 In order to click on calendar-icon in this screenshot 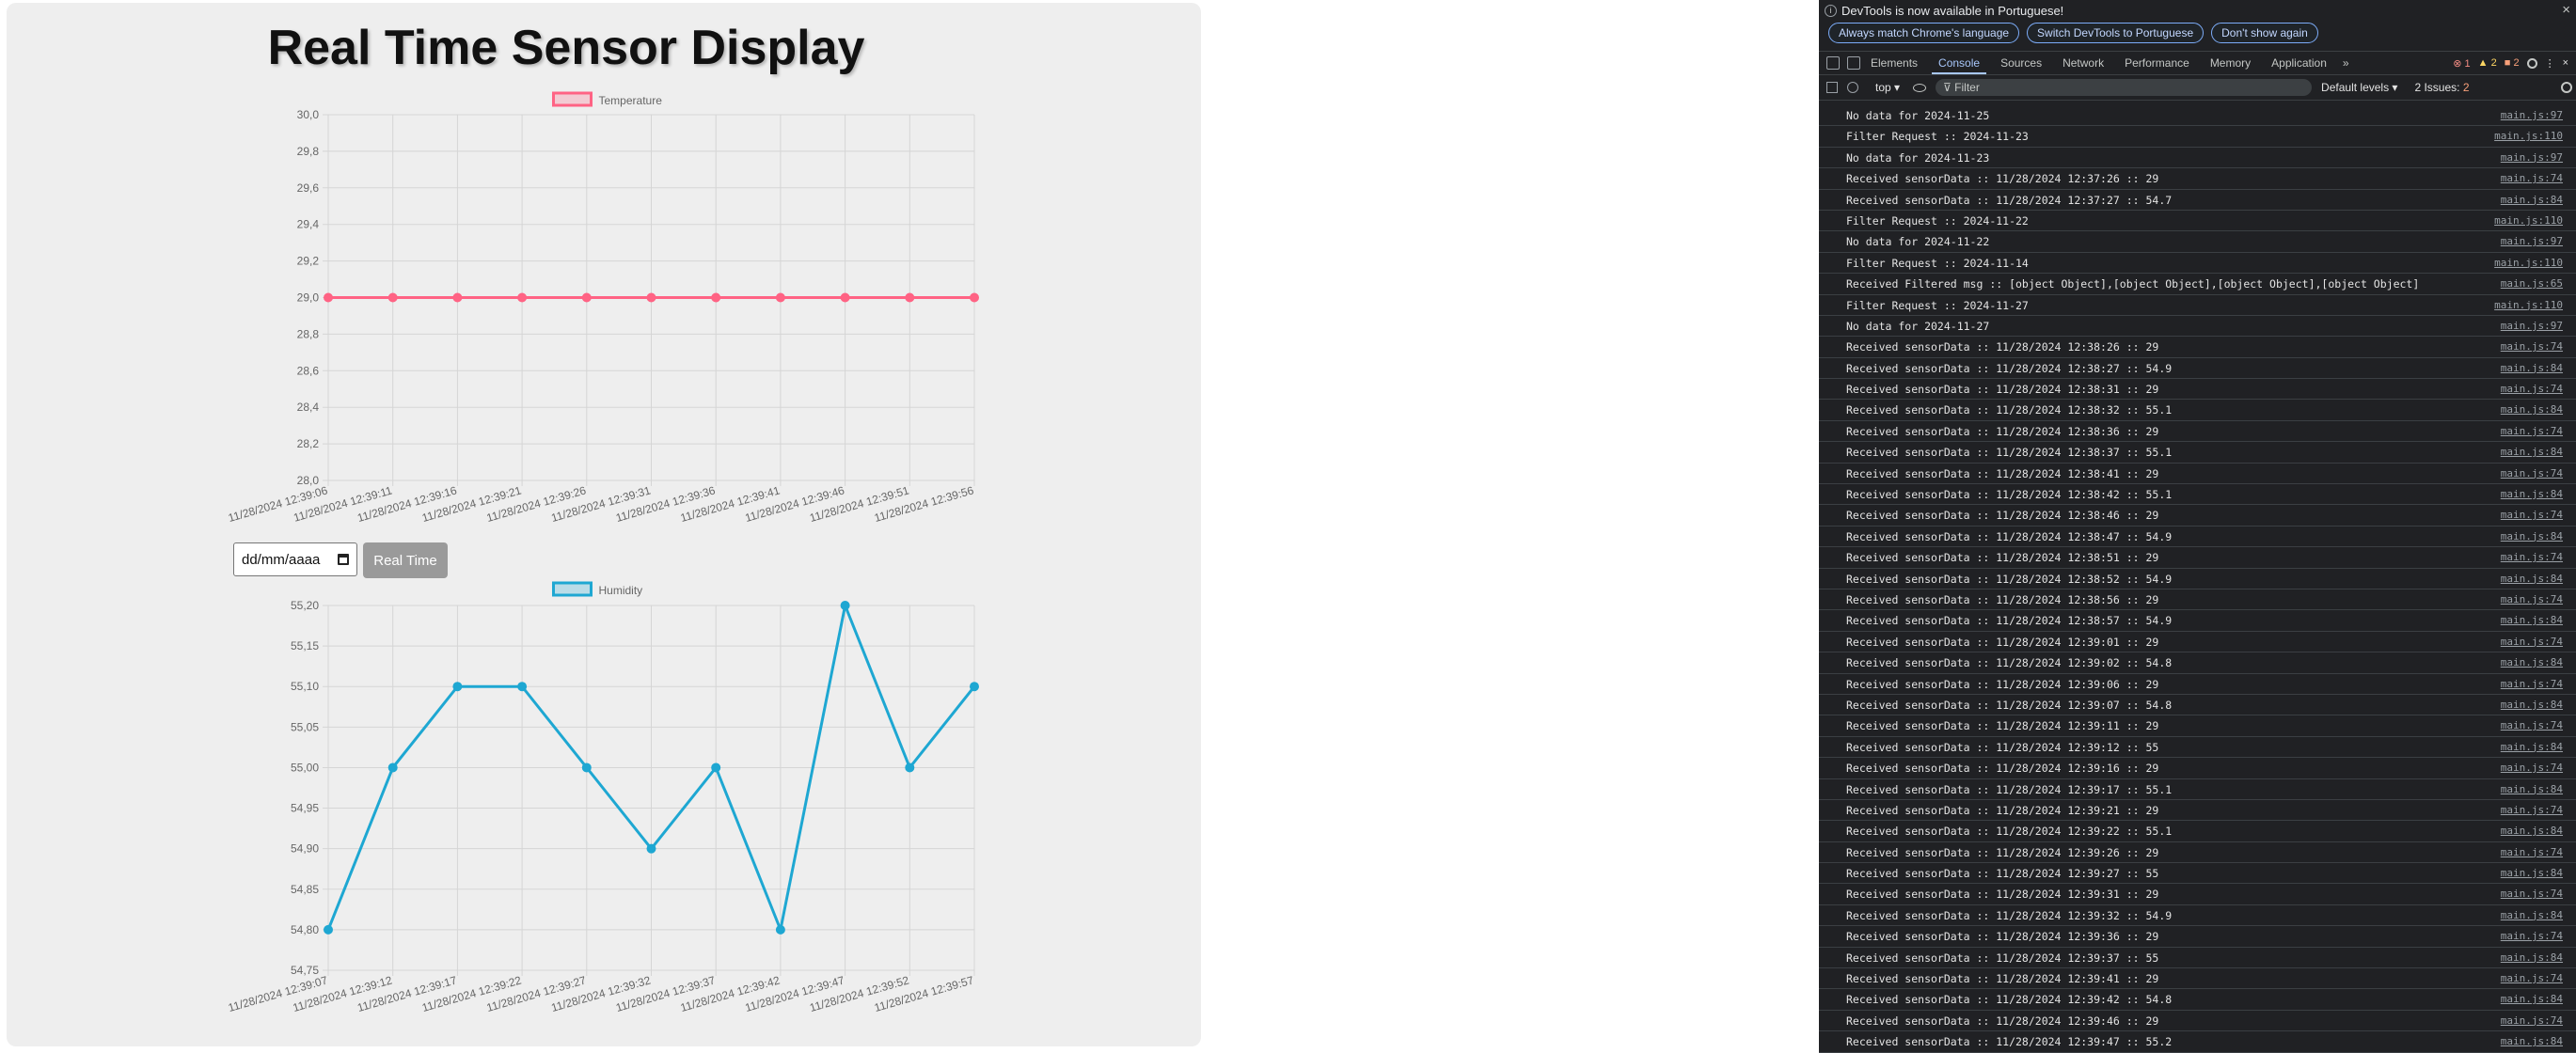, I will do `click(343, 559)`.